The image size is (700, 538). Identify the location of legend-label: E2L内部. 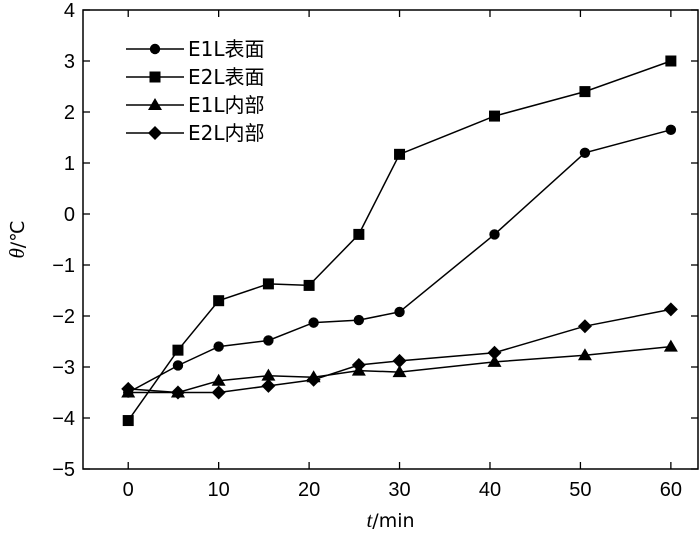
(226, 133).